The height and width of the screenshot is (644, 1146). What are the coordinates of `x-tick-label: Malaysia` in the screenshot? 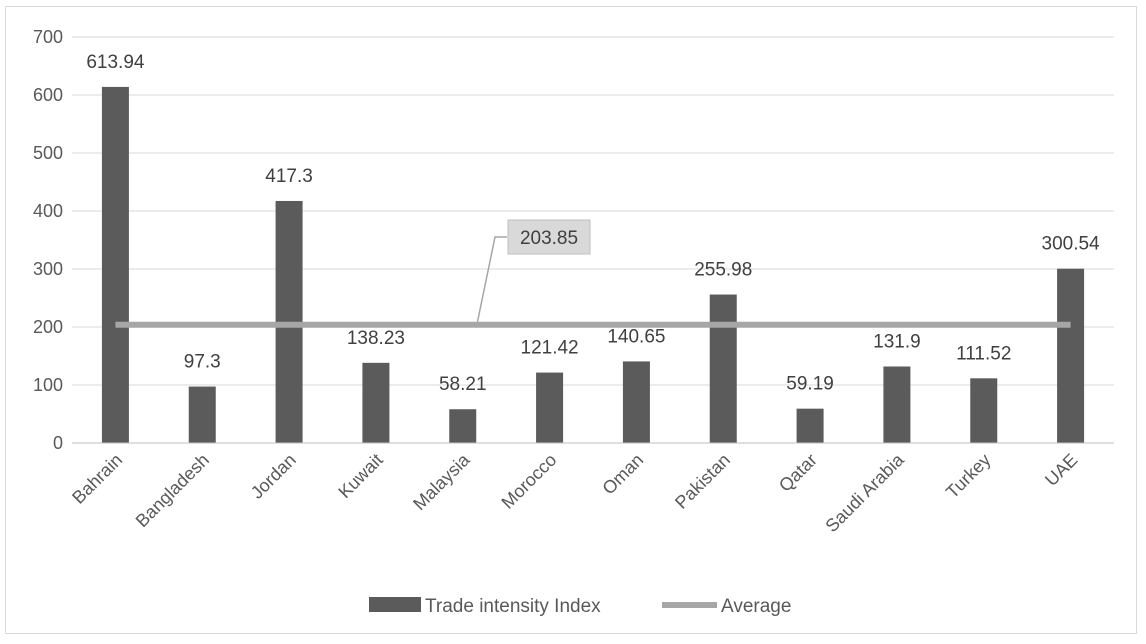 It's located at (441, 481).